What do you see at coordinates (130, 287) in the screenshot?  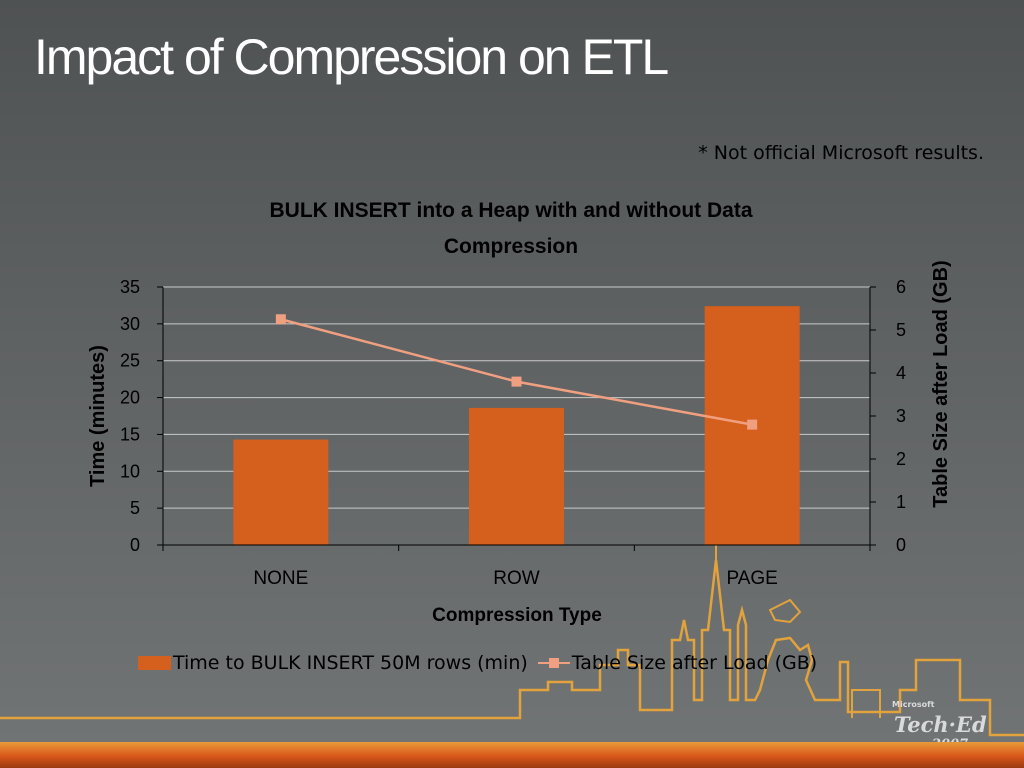 I see `y-tick-label: 35` at bounding box center [130, 287].